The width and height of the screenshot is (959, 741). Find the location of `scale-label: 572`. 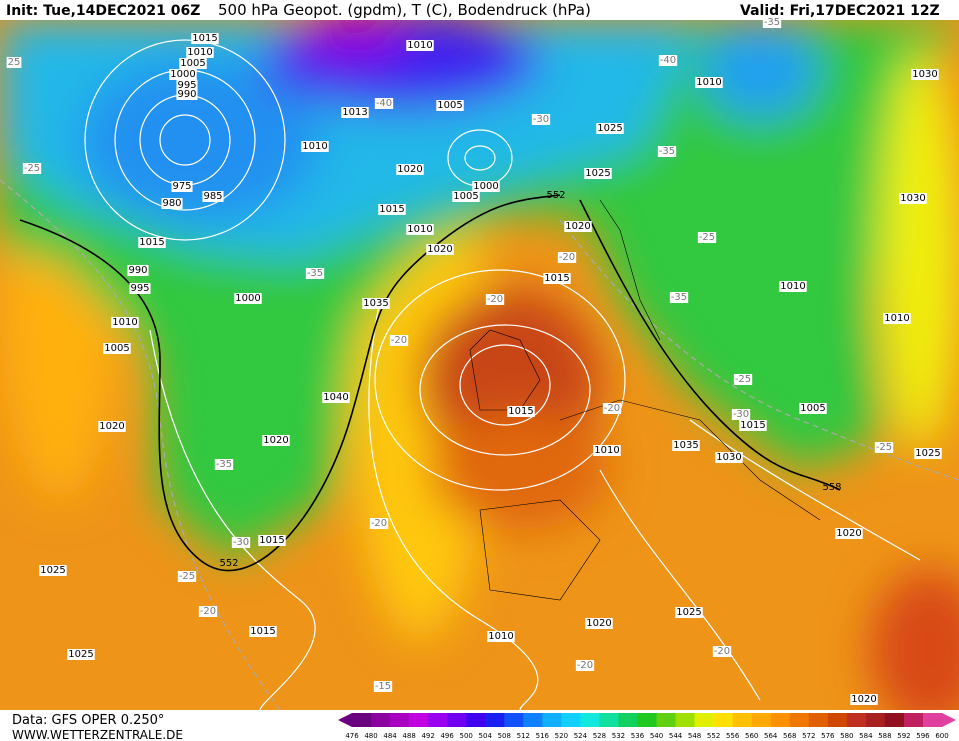

scale-label: 572 is located at coordinates (808, 736).